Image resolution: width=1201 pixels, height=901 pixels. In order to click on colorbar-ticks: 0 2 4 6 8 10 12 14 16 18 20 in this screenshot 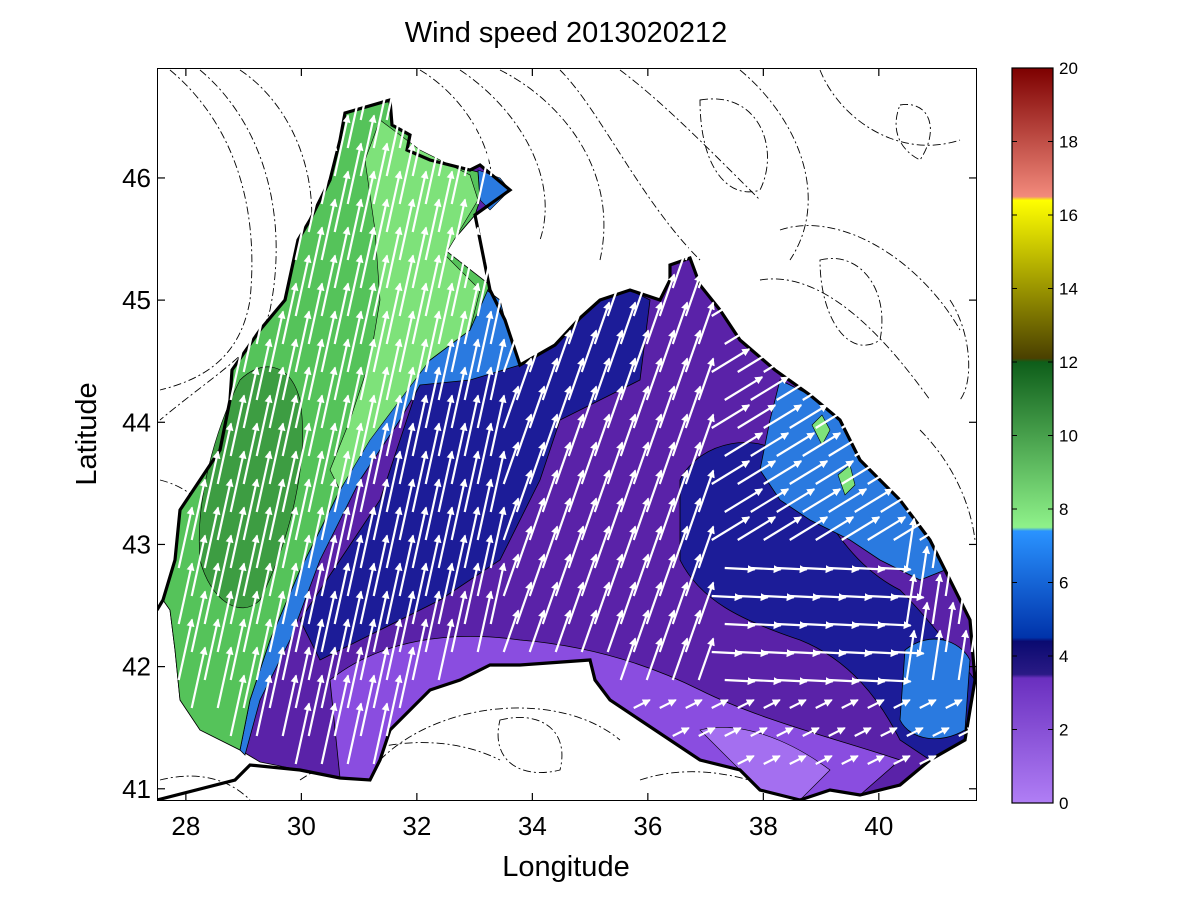, I will do `click(1045, 436)`.